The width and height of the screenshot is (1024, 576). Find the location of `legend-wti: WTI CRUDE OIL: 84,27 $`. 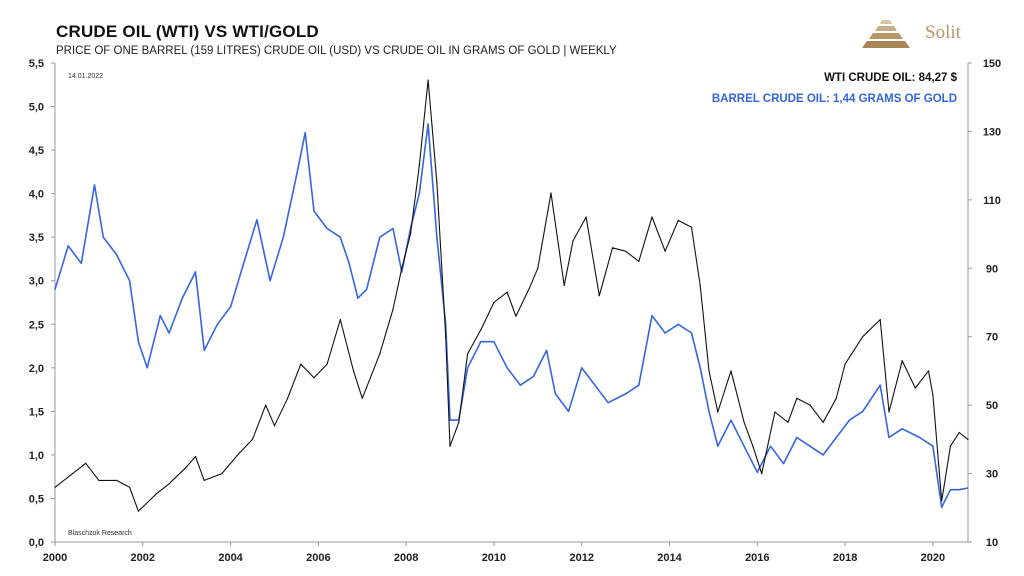

legend-wti: WTI CRUDE OIL: 84,27 $ is located at coordinates (891, 78).